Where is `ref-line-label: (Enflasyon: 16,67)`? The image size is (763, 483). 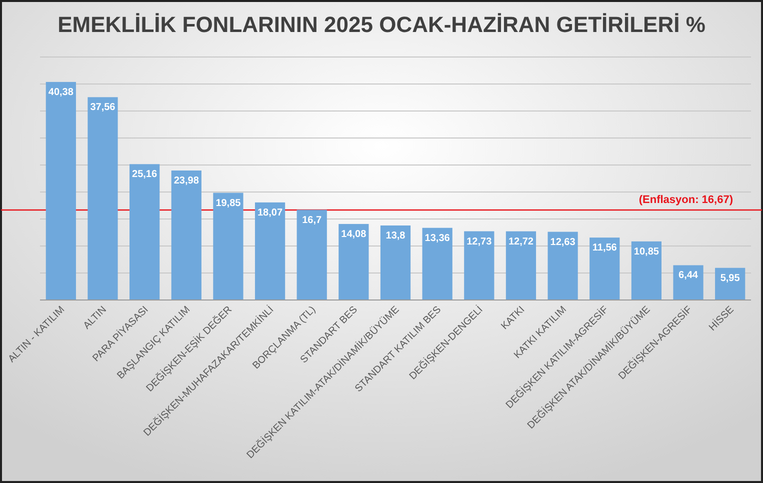 ref-line-label: (Enflasyon: 16,67) is located at coordinates (686, 200).